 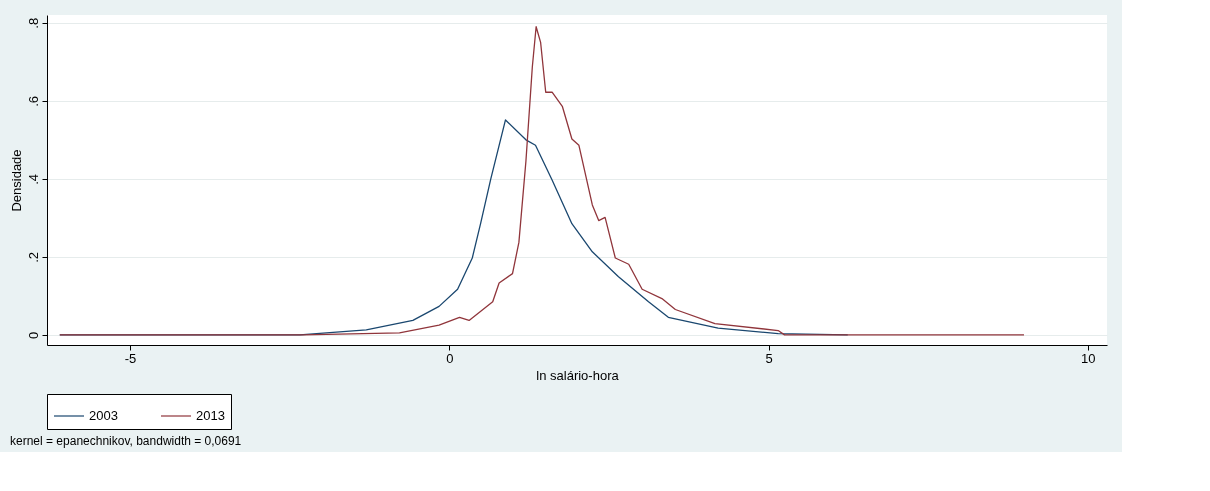 What do you see at coordinates (450, 358) in the screenshot?
I see `x-tick-label: 0` at bounding box center [450, 358].